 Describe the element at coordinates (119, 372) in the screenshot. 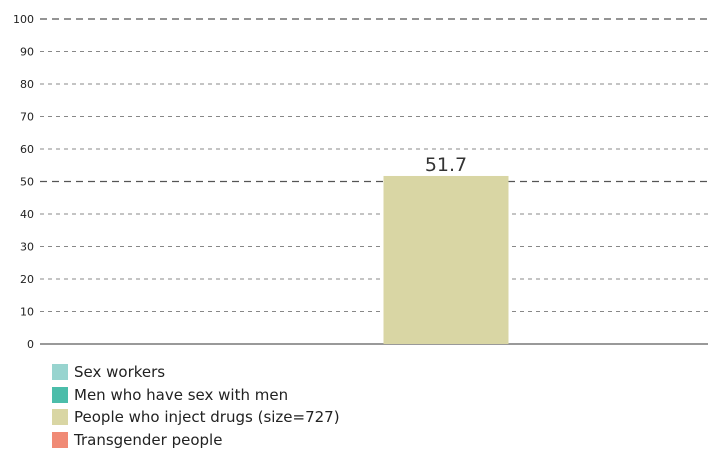

I see `legend-label: Sex workers` at that location.